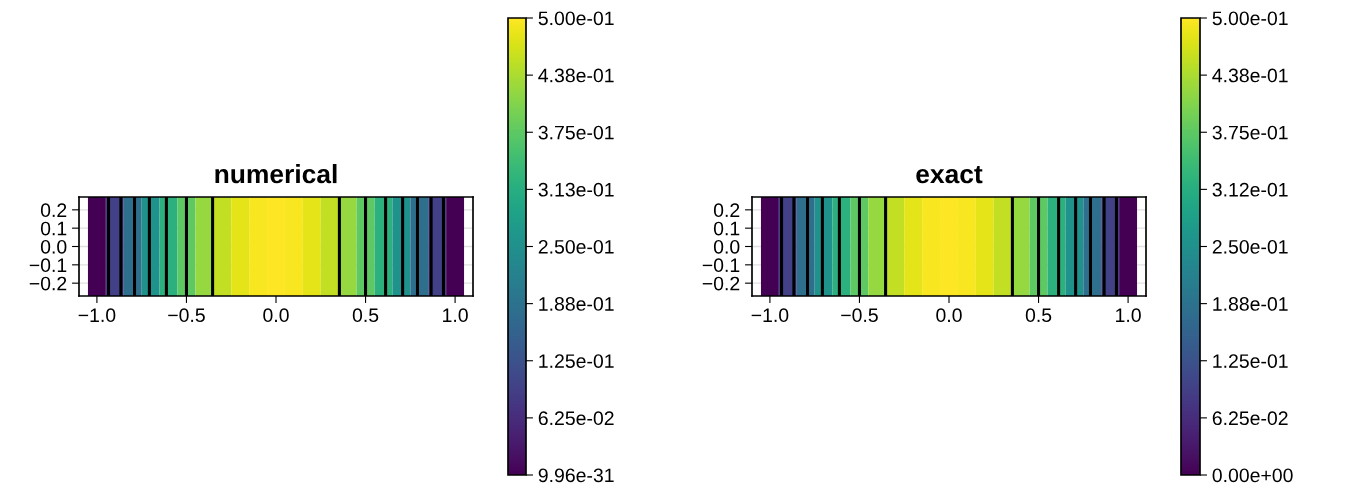  Describe the element at coordinates (1250, 189) in the screenshot. I see `color-bar-label: 3.12e-01` at that location.